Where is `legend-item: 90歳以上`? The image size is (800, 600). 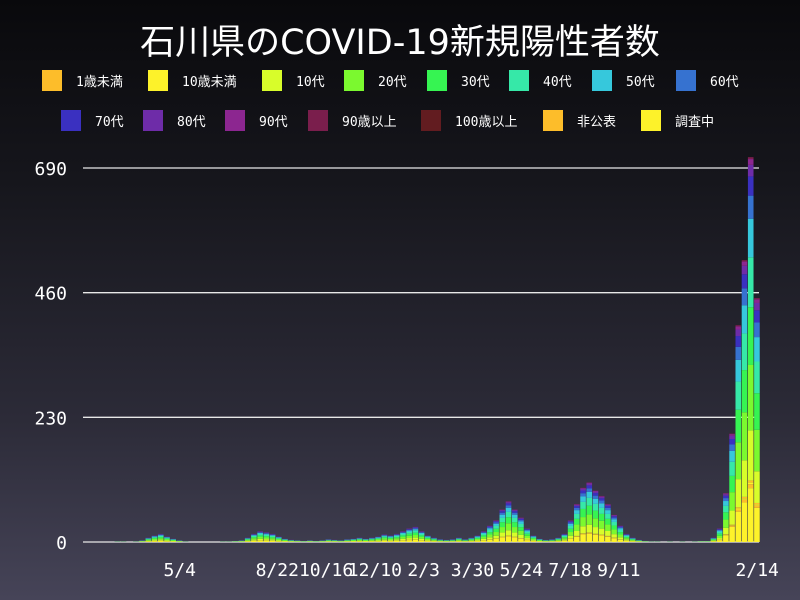
legend-item: 90歳以上 is located at coordinates (352, 120).